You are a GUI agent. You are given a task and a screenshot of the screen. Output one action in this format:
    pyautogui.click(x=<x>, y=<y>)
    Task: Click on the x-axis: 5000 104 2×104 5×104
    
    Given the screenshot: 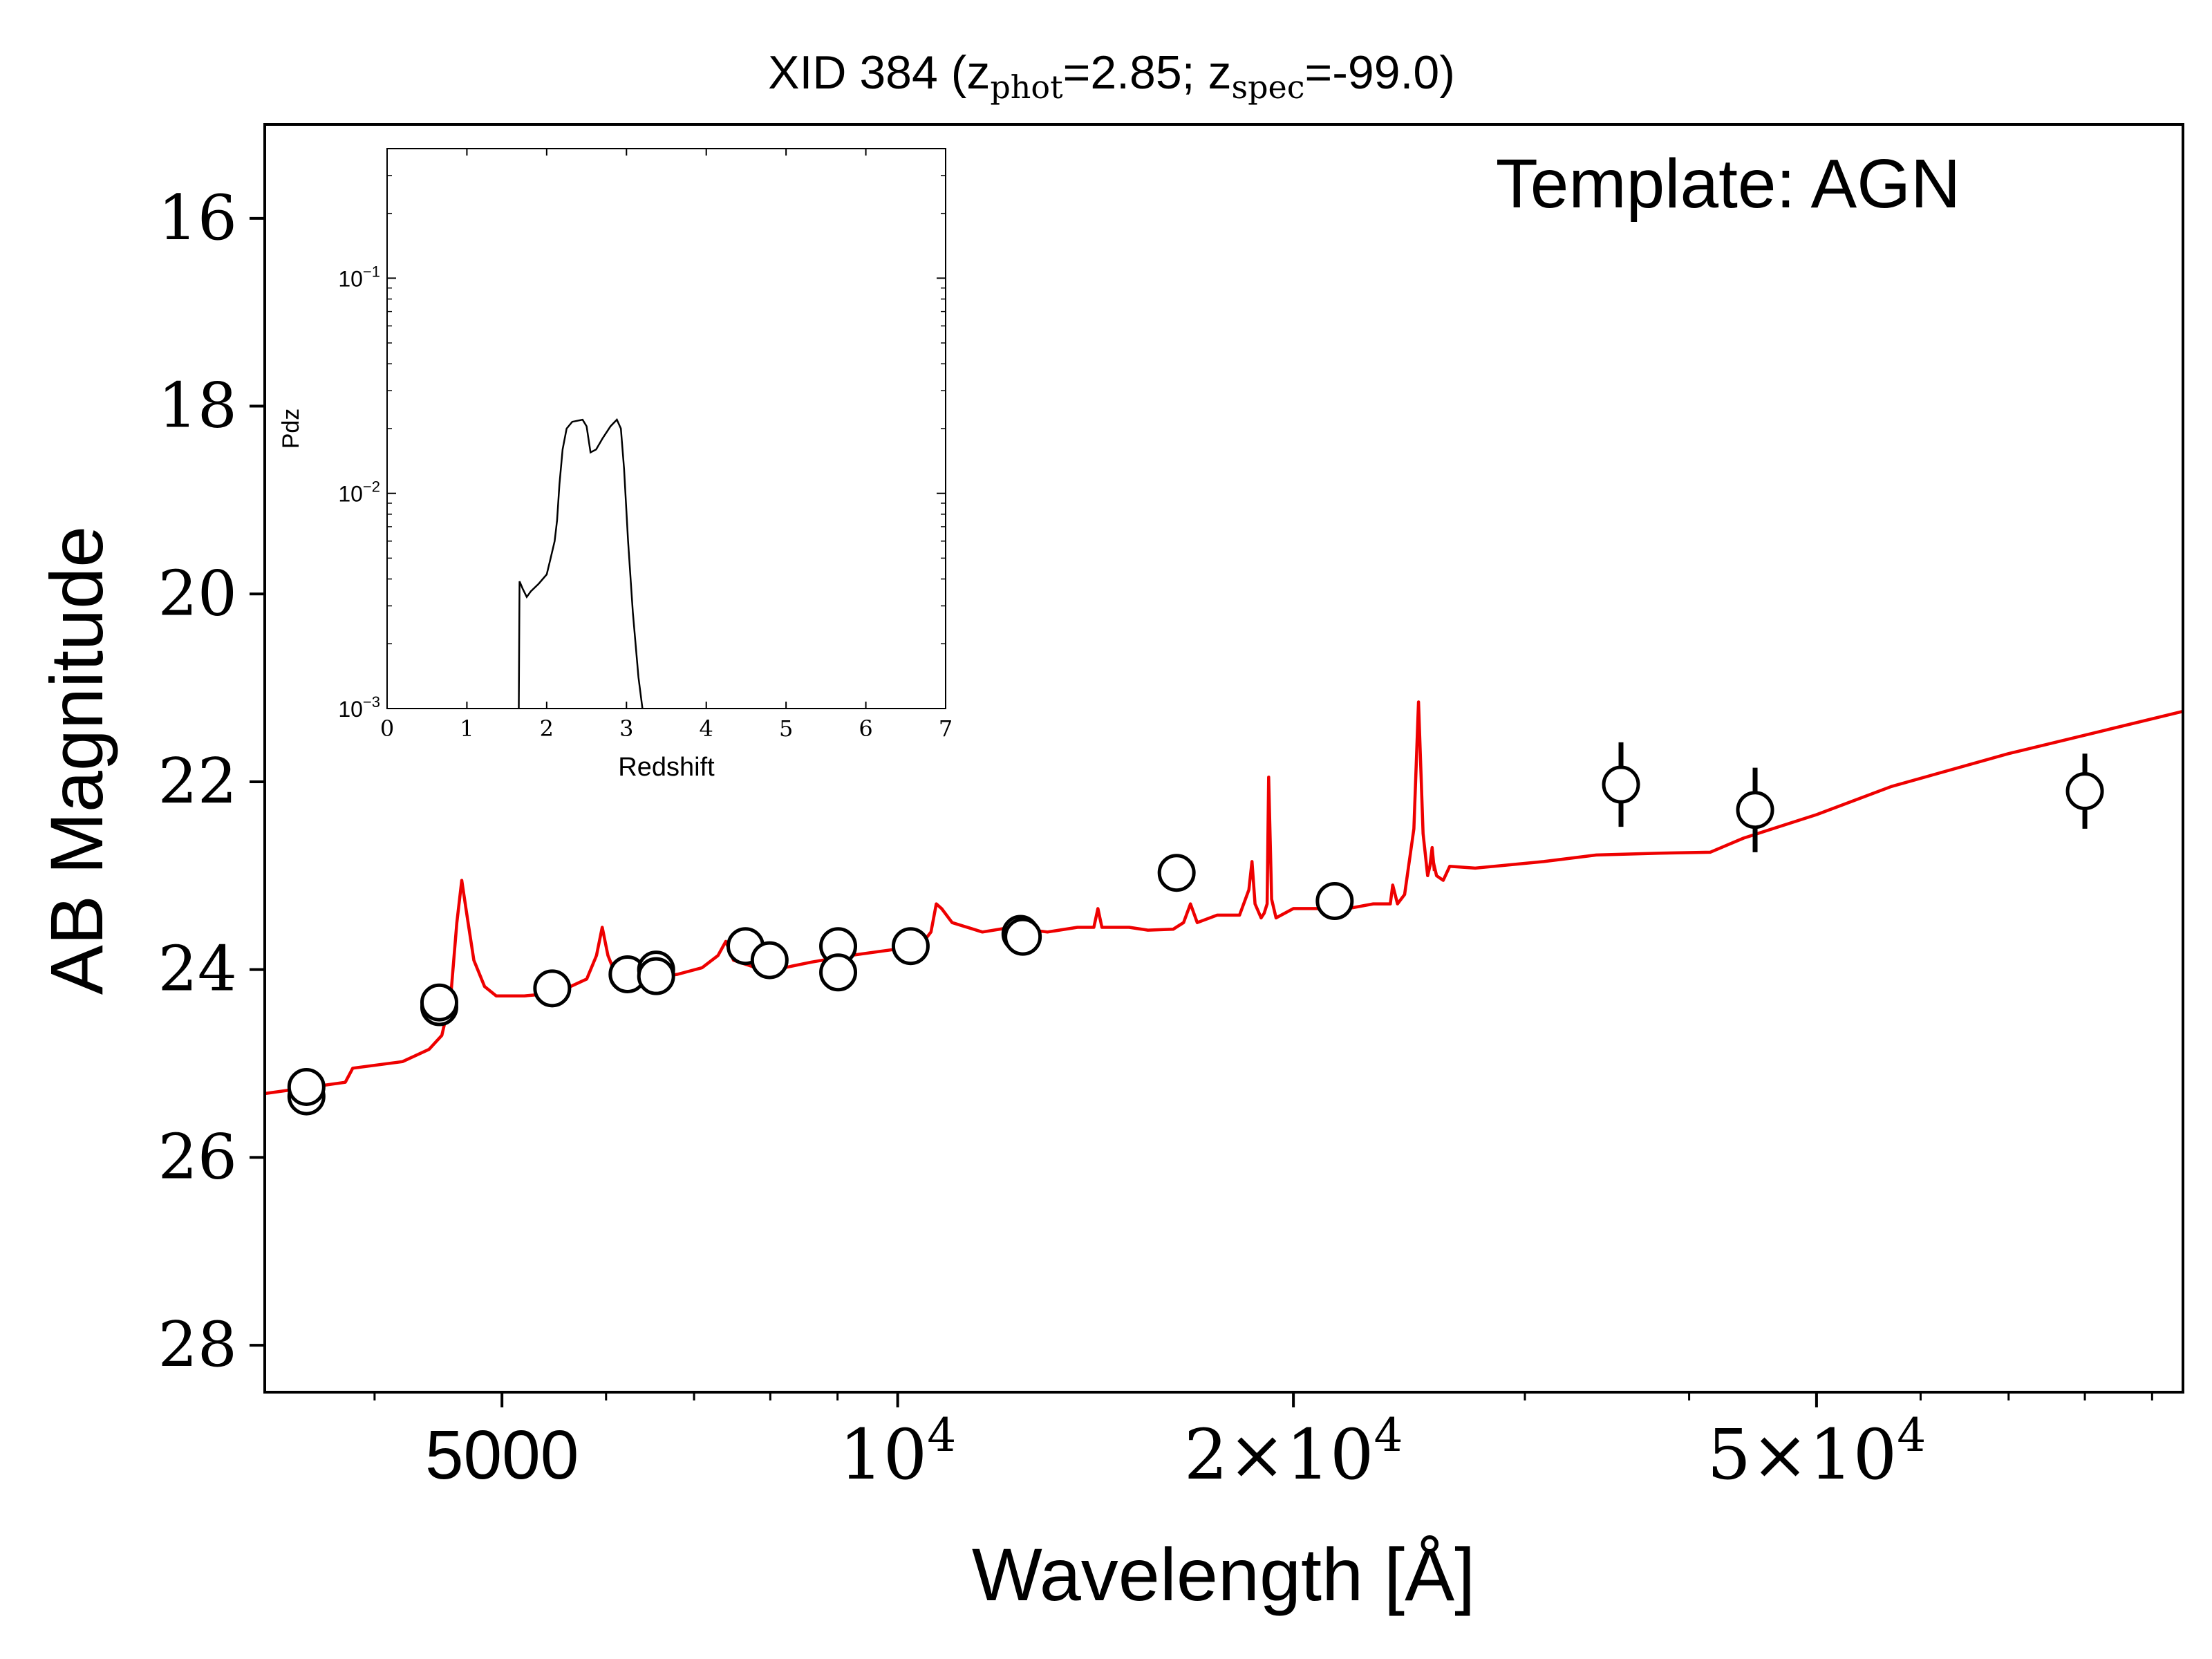 What is the action you would take?
    pyautogui.click(x=1263, y=1443)
    